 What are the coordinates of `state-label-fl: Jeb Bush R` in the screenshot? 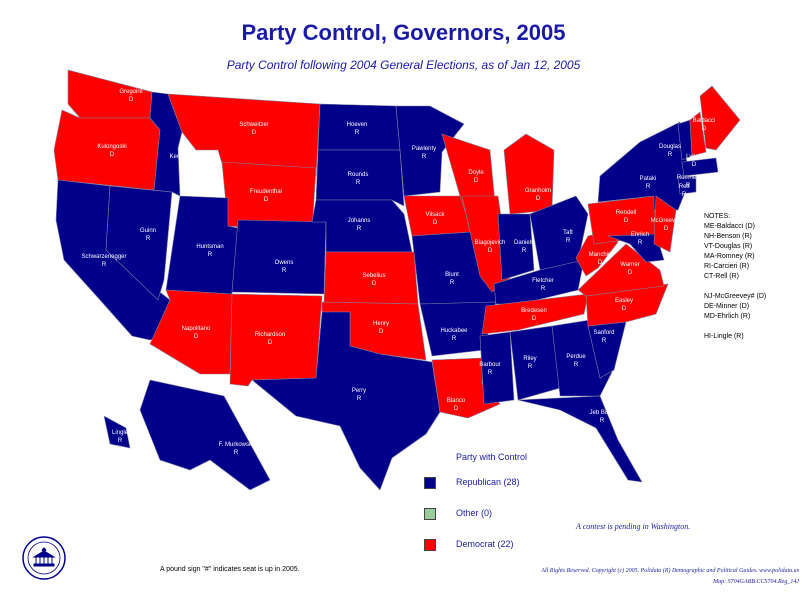 It's located at (601, 417).